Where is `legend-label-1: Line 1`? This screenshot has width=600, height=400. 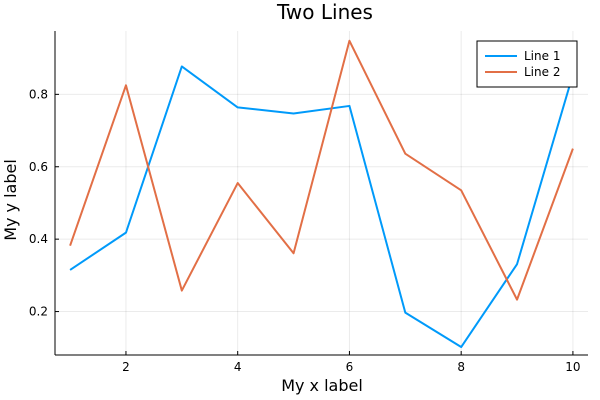 legend-label-1: Line 1 is located at coordinates (542, 56).